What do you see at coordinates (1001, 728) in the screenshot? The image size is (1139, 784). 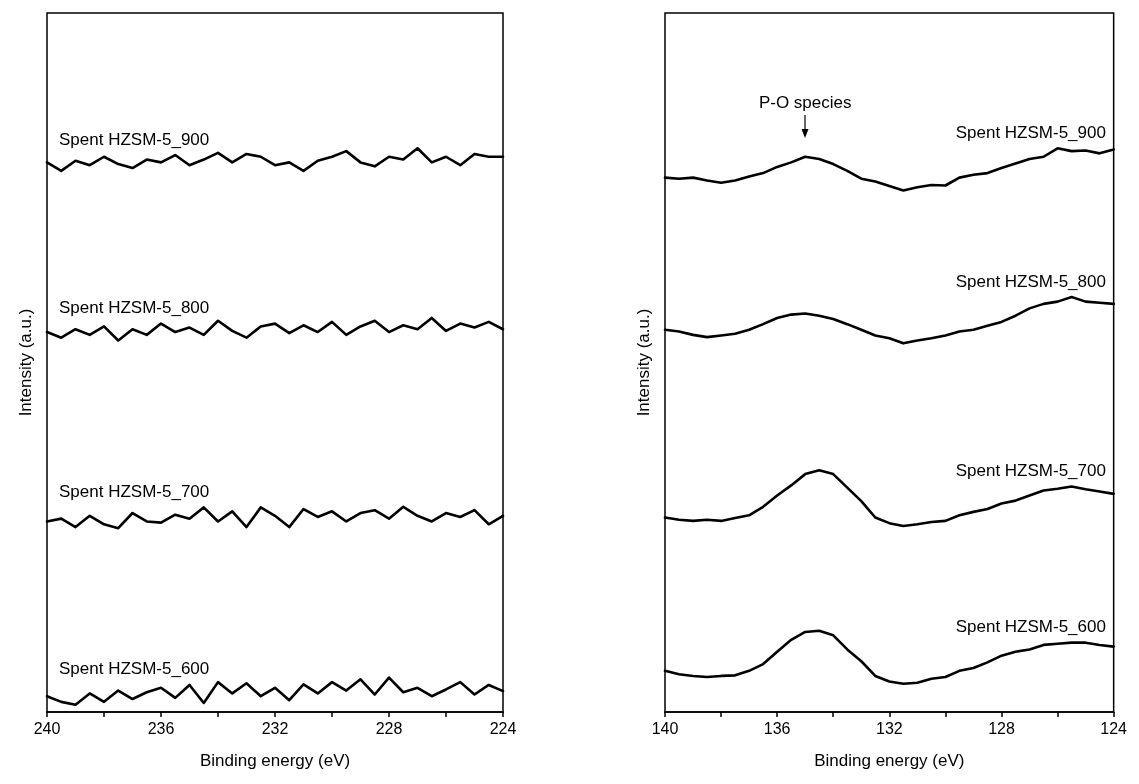 I see `x-tick-label: 128` at bounding box center [1001, 728].